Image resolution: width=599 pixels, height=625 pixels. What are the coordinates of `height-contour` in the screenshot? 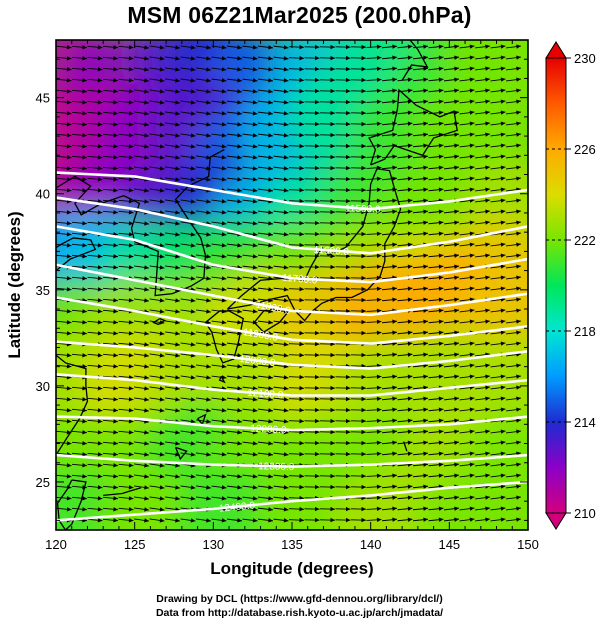 It's located at (292, 254).